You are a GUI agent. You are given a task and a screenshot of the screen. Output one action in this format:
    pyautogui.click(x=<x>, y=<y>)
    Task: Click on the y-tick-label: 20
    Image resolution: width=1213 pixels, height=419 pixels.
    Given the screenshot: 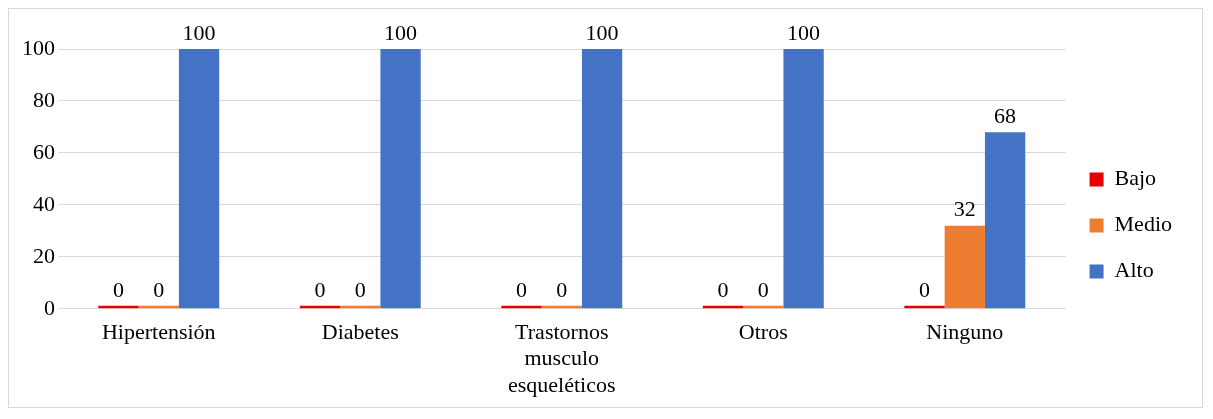 What is the action you would take?
    pyautogui.click(x=44, y=255)
    